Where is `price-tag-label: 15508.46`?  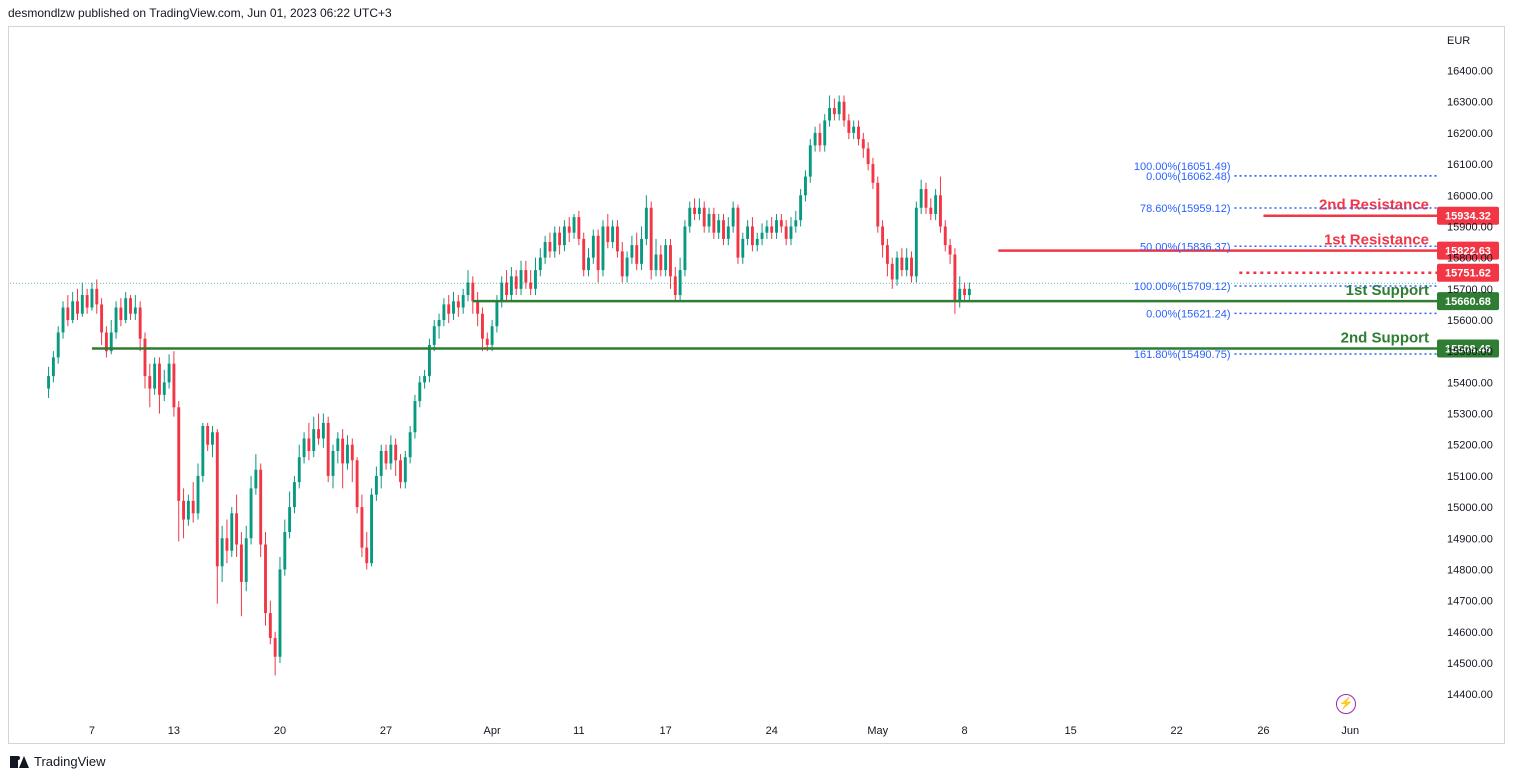
price-tag-label: 15508.46 is located at coordinates (1468, 350).